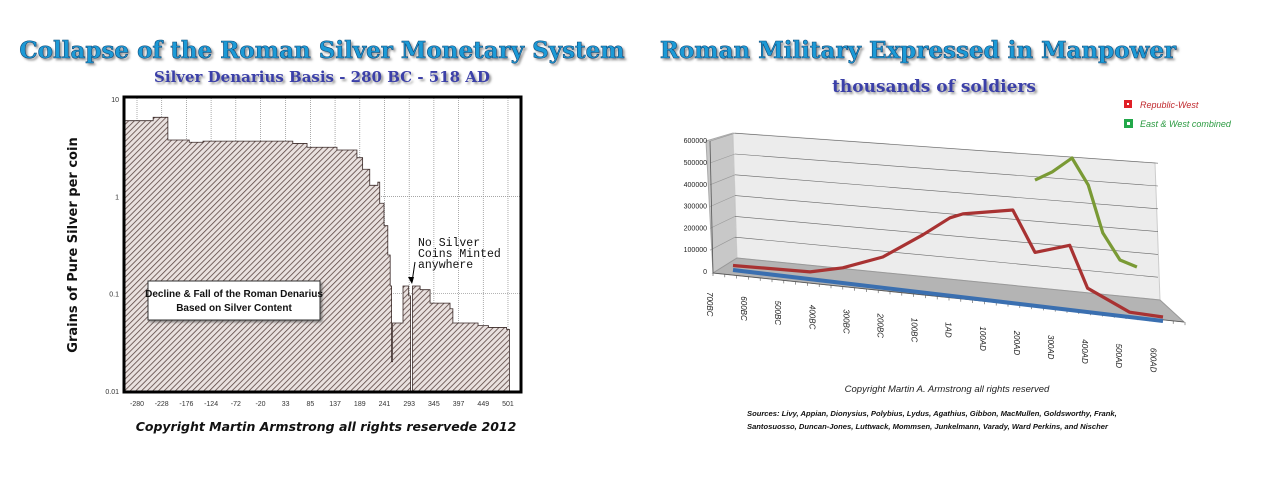 This screenshot has height=489, width=1280. Describe the element at coordinates (811, 317) in the screenshot. I see `x-tick-label: 400BC` at that location.